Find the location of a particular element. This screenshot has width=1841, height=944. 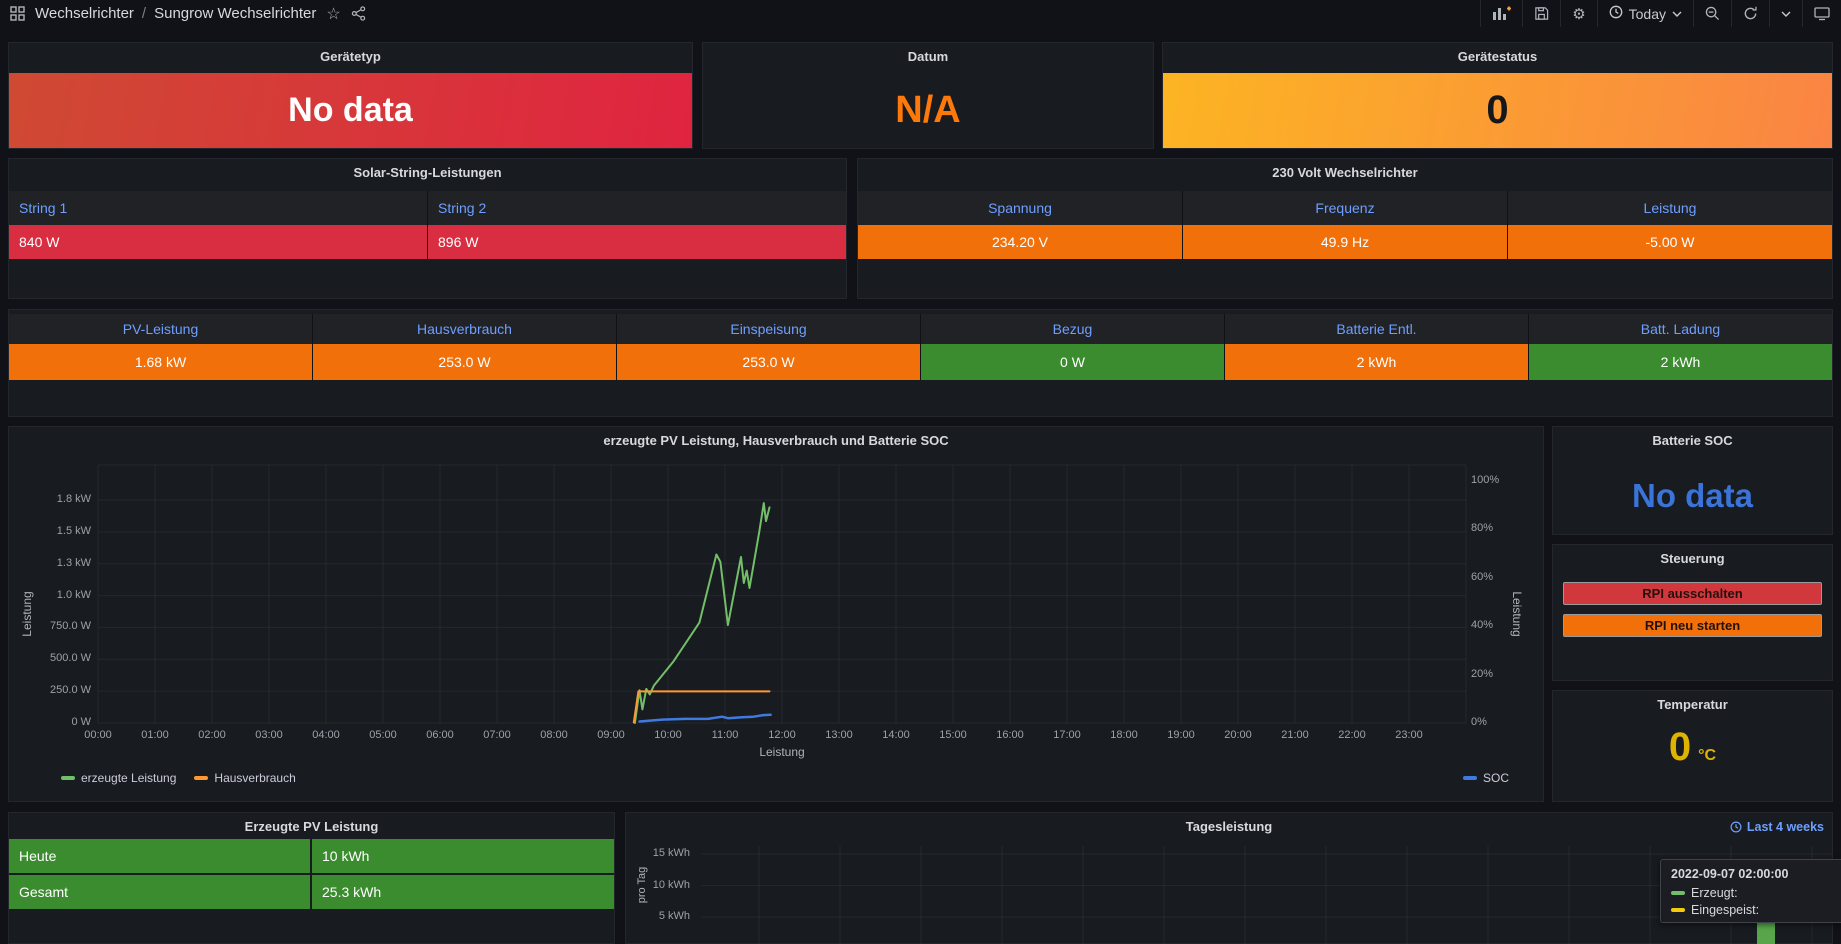

panel-datum: Datum N/A is located at coordinates (928, 95).